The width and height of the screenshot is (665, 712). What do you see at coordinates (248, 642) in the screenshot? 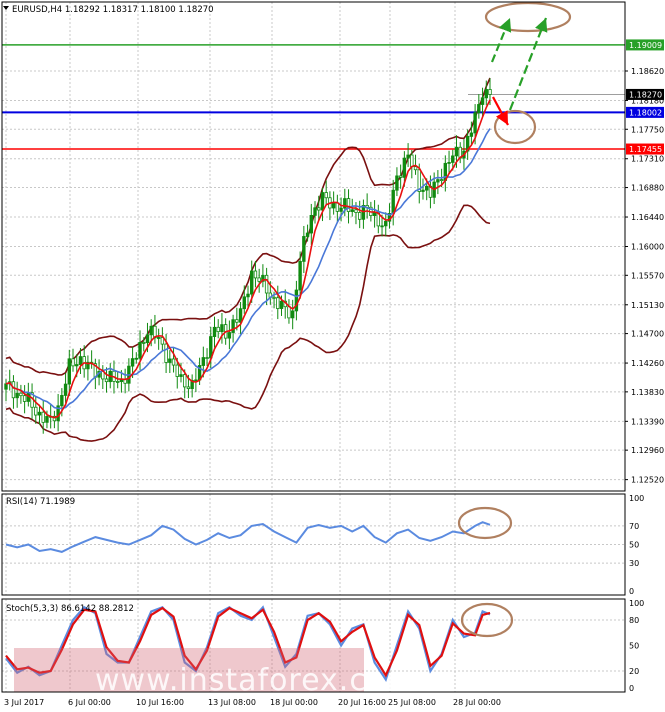
I see `stoch-signal-line` at bounding box center [248, 642].